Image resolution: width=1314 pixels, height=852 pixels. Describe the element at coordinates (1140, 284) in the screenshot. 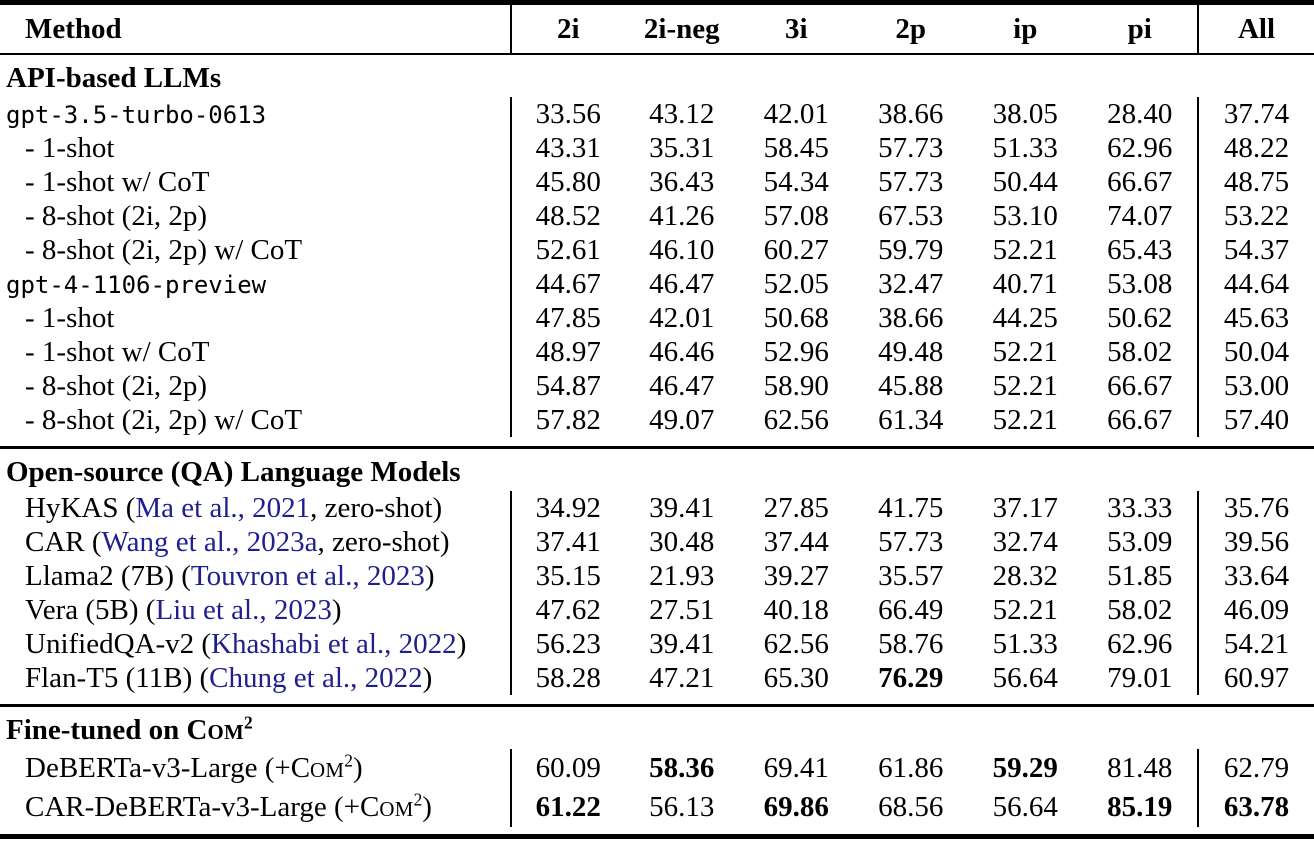

I see `value-cell: 53.08` at that location.